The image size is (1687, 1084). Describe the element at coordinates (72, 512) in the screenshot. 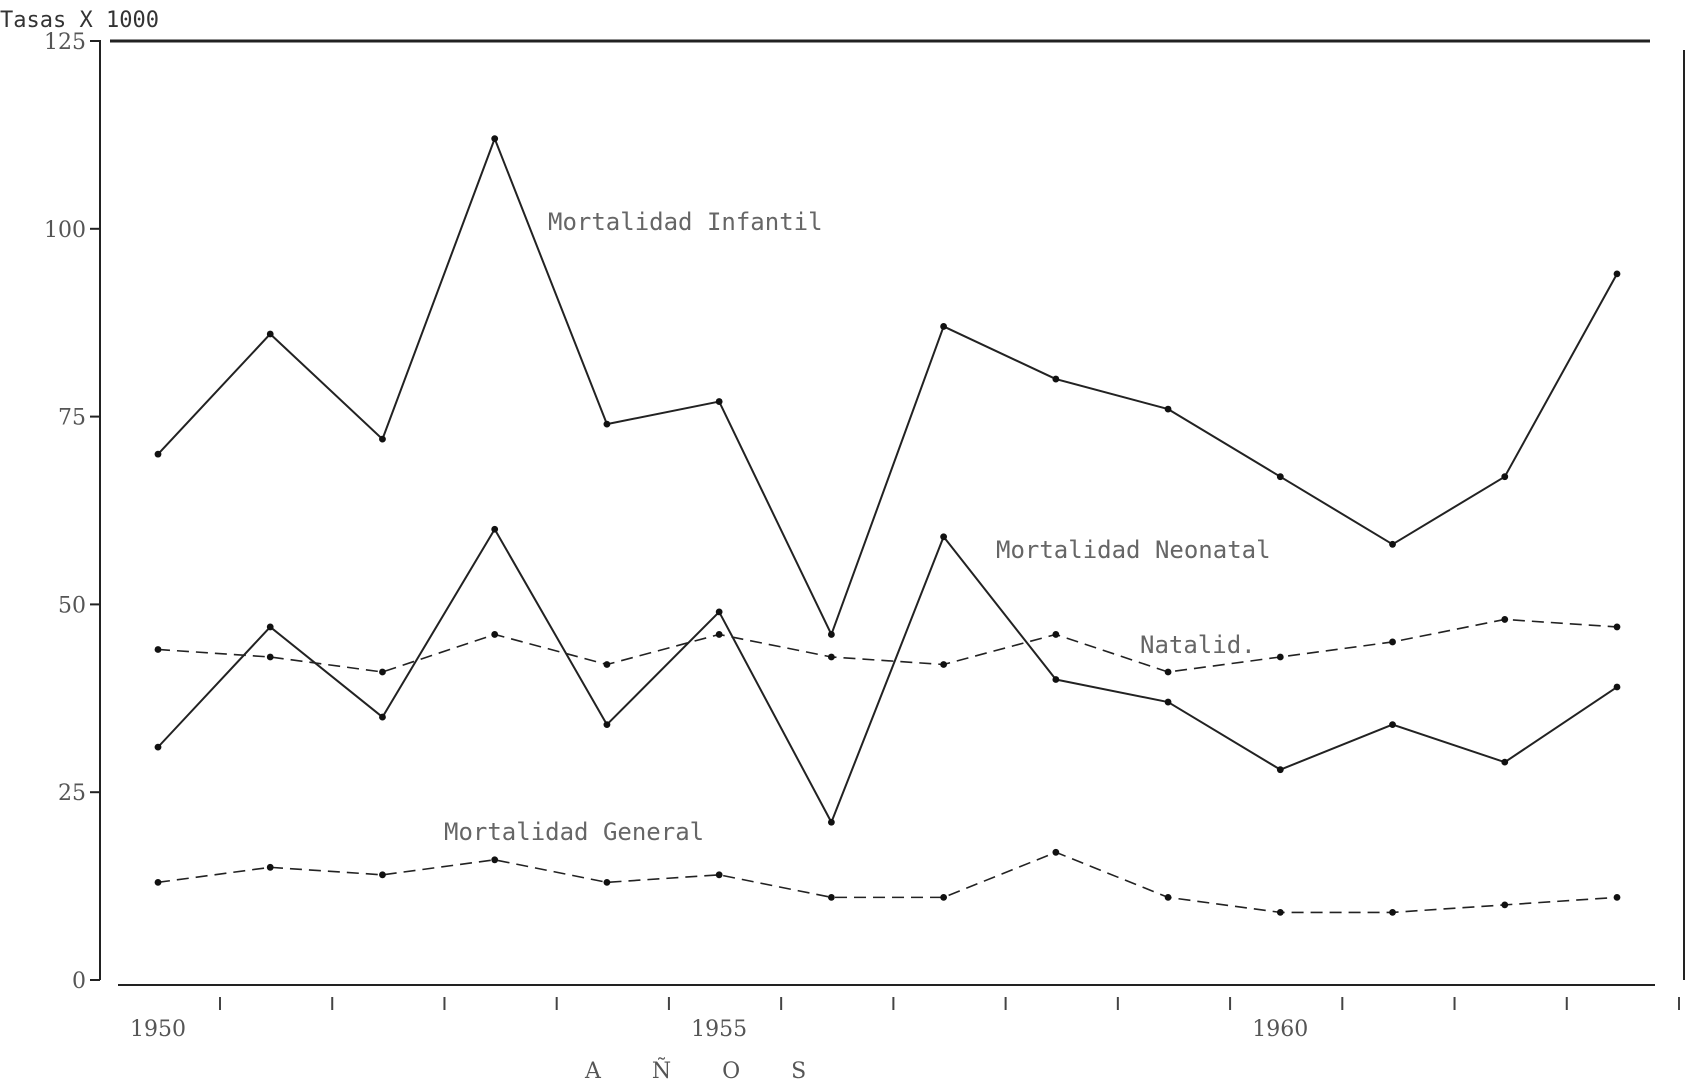

I see `y-ticks: 0 25 50 75 100 125` at that location.